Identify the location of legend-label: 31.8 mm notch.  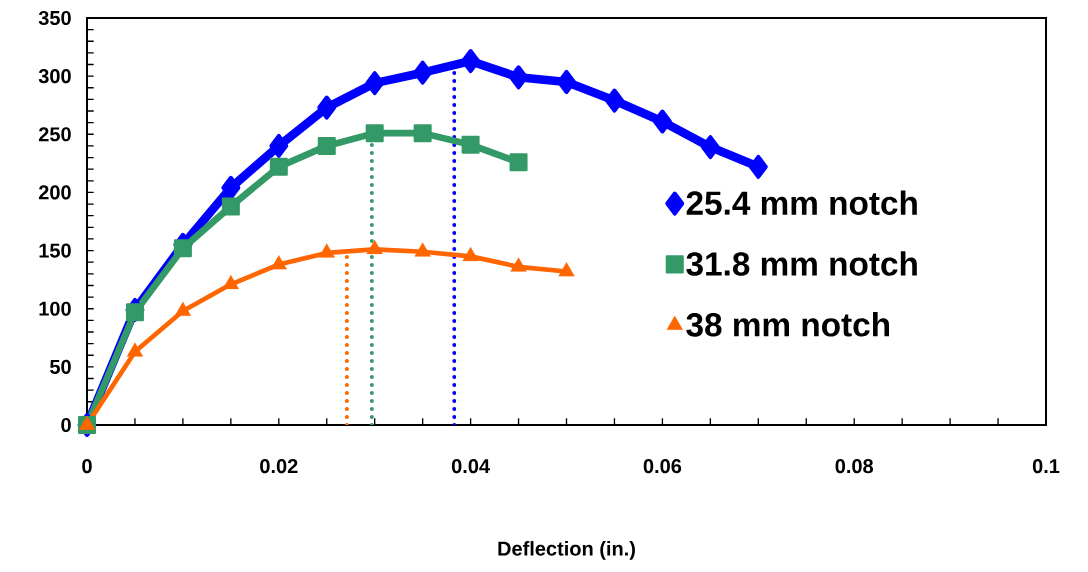
(801, 263).